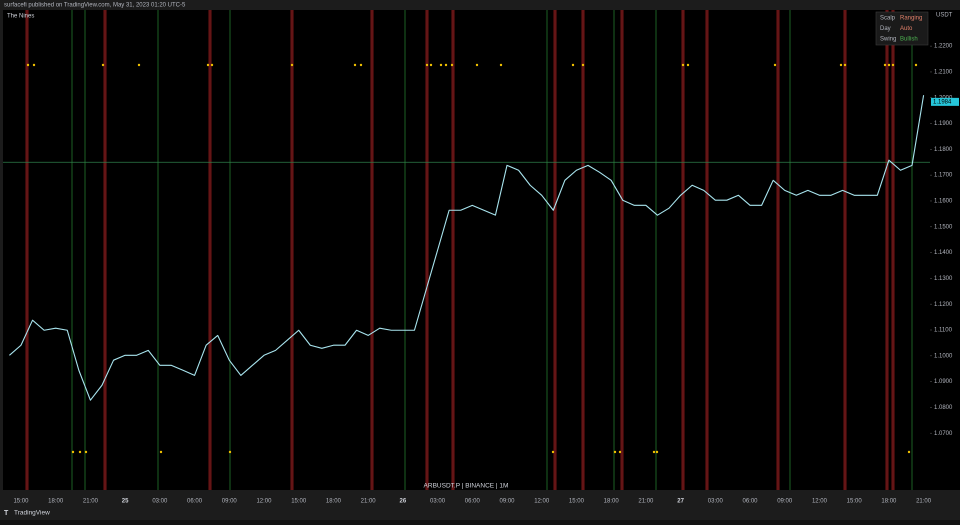 This screenshot has width=960, height=525. Describe the element at coordinates (943, 47) in the screenshot. I see `y-tick-label: 1.2200` at that location.